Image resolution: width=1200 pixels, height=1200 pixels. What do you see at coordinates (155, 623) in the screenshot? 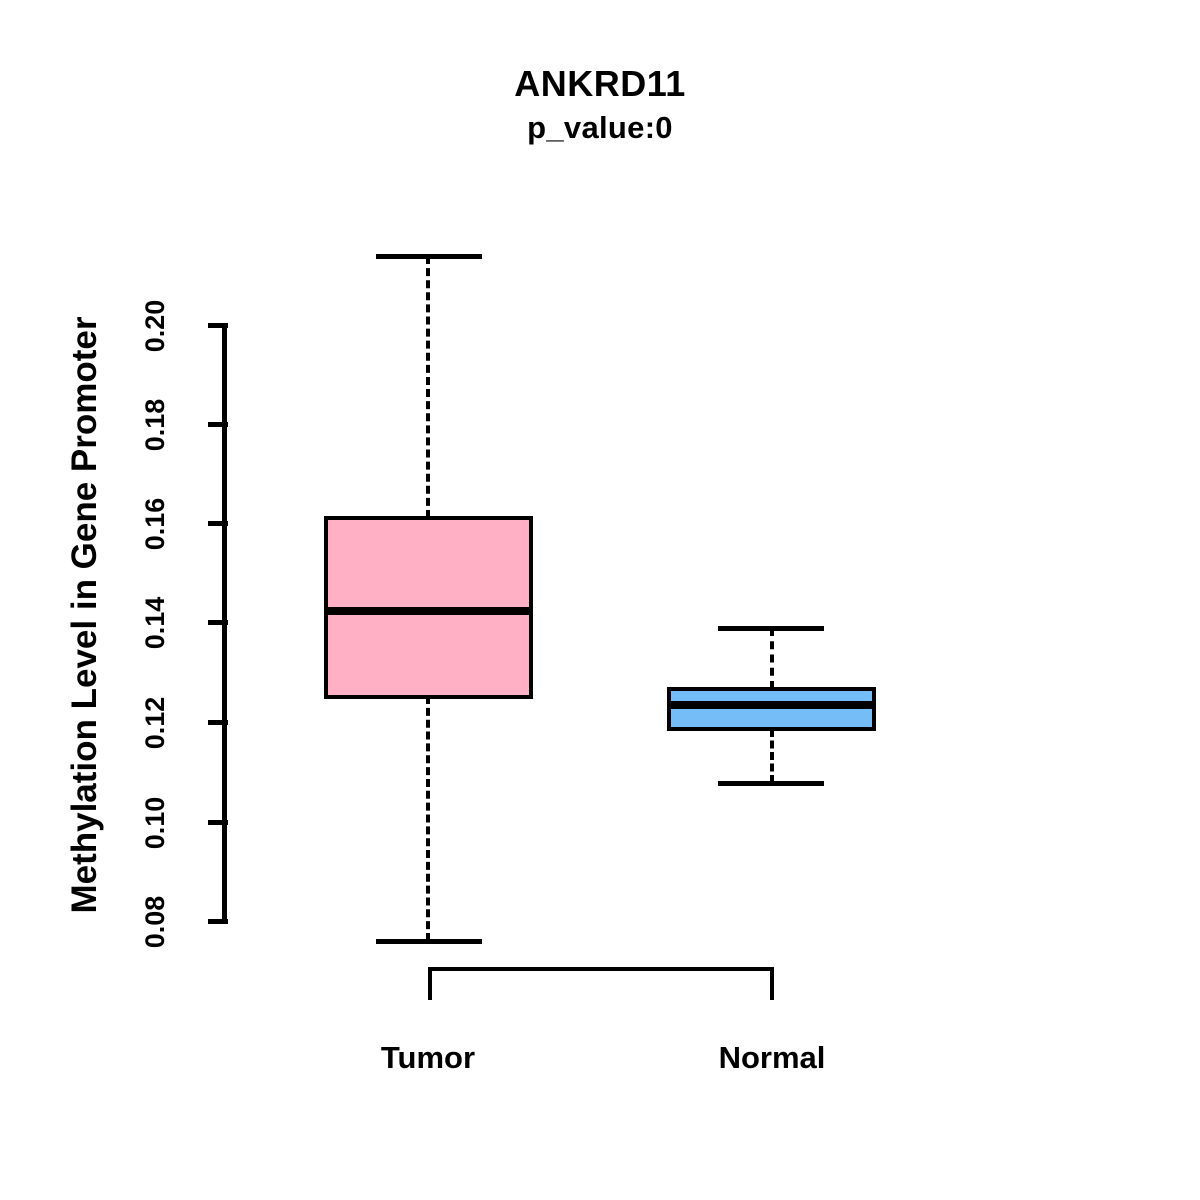
I see `y-tick-label-0.14: 0.14` at bounding box center [155, 623].